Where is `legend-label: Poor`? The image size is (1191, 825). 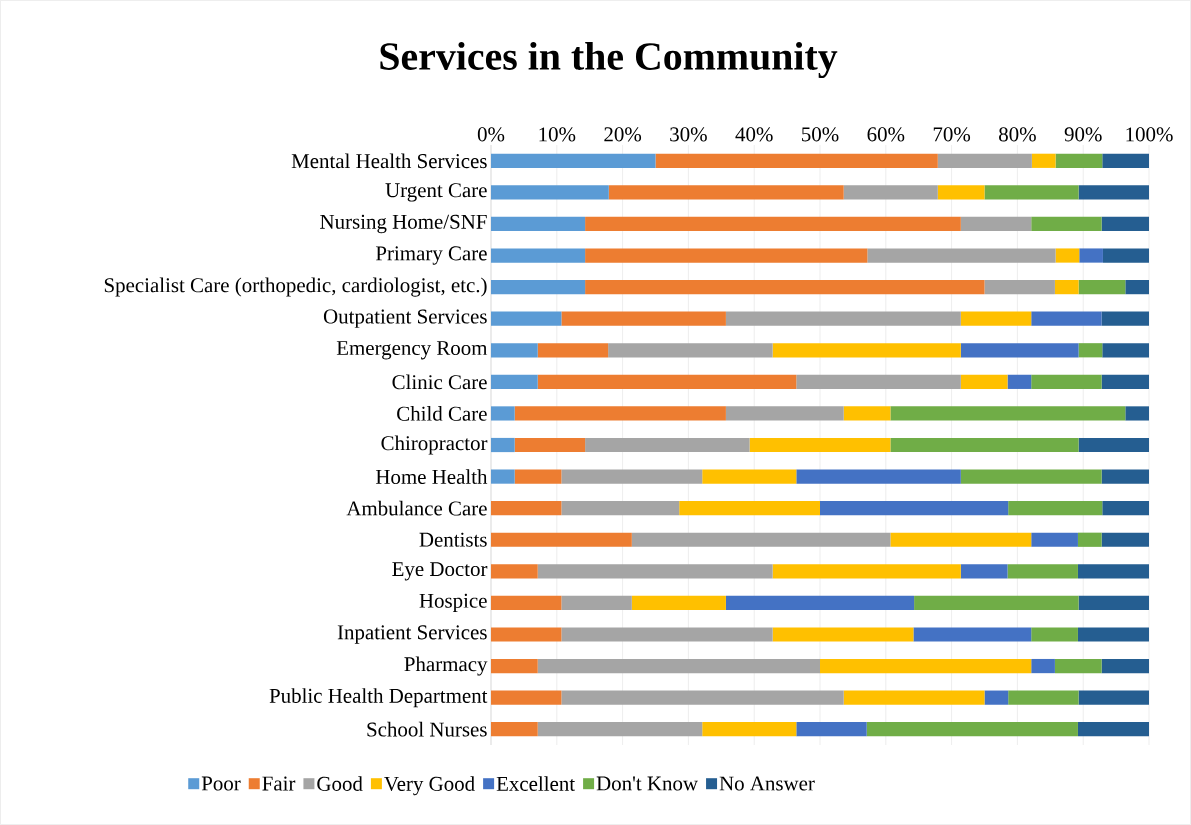
legend-label: Poor is located at coordinates (221, 783).